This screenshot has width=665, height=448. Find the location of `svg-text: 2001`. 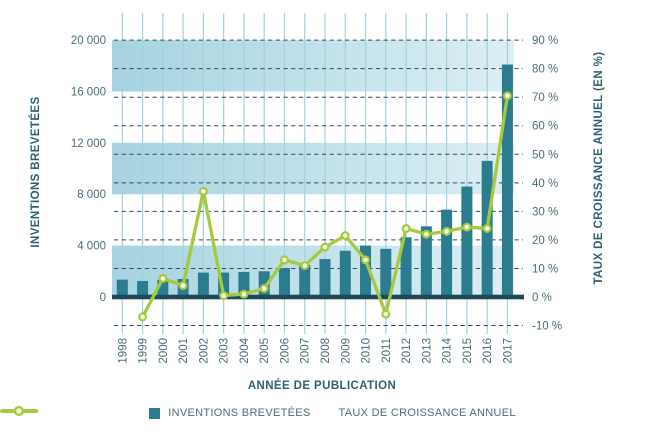

svg-text: 2001 is located at coordinates (184, 351).